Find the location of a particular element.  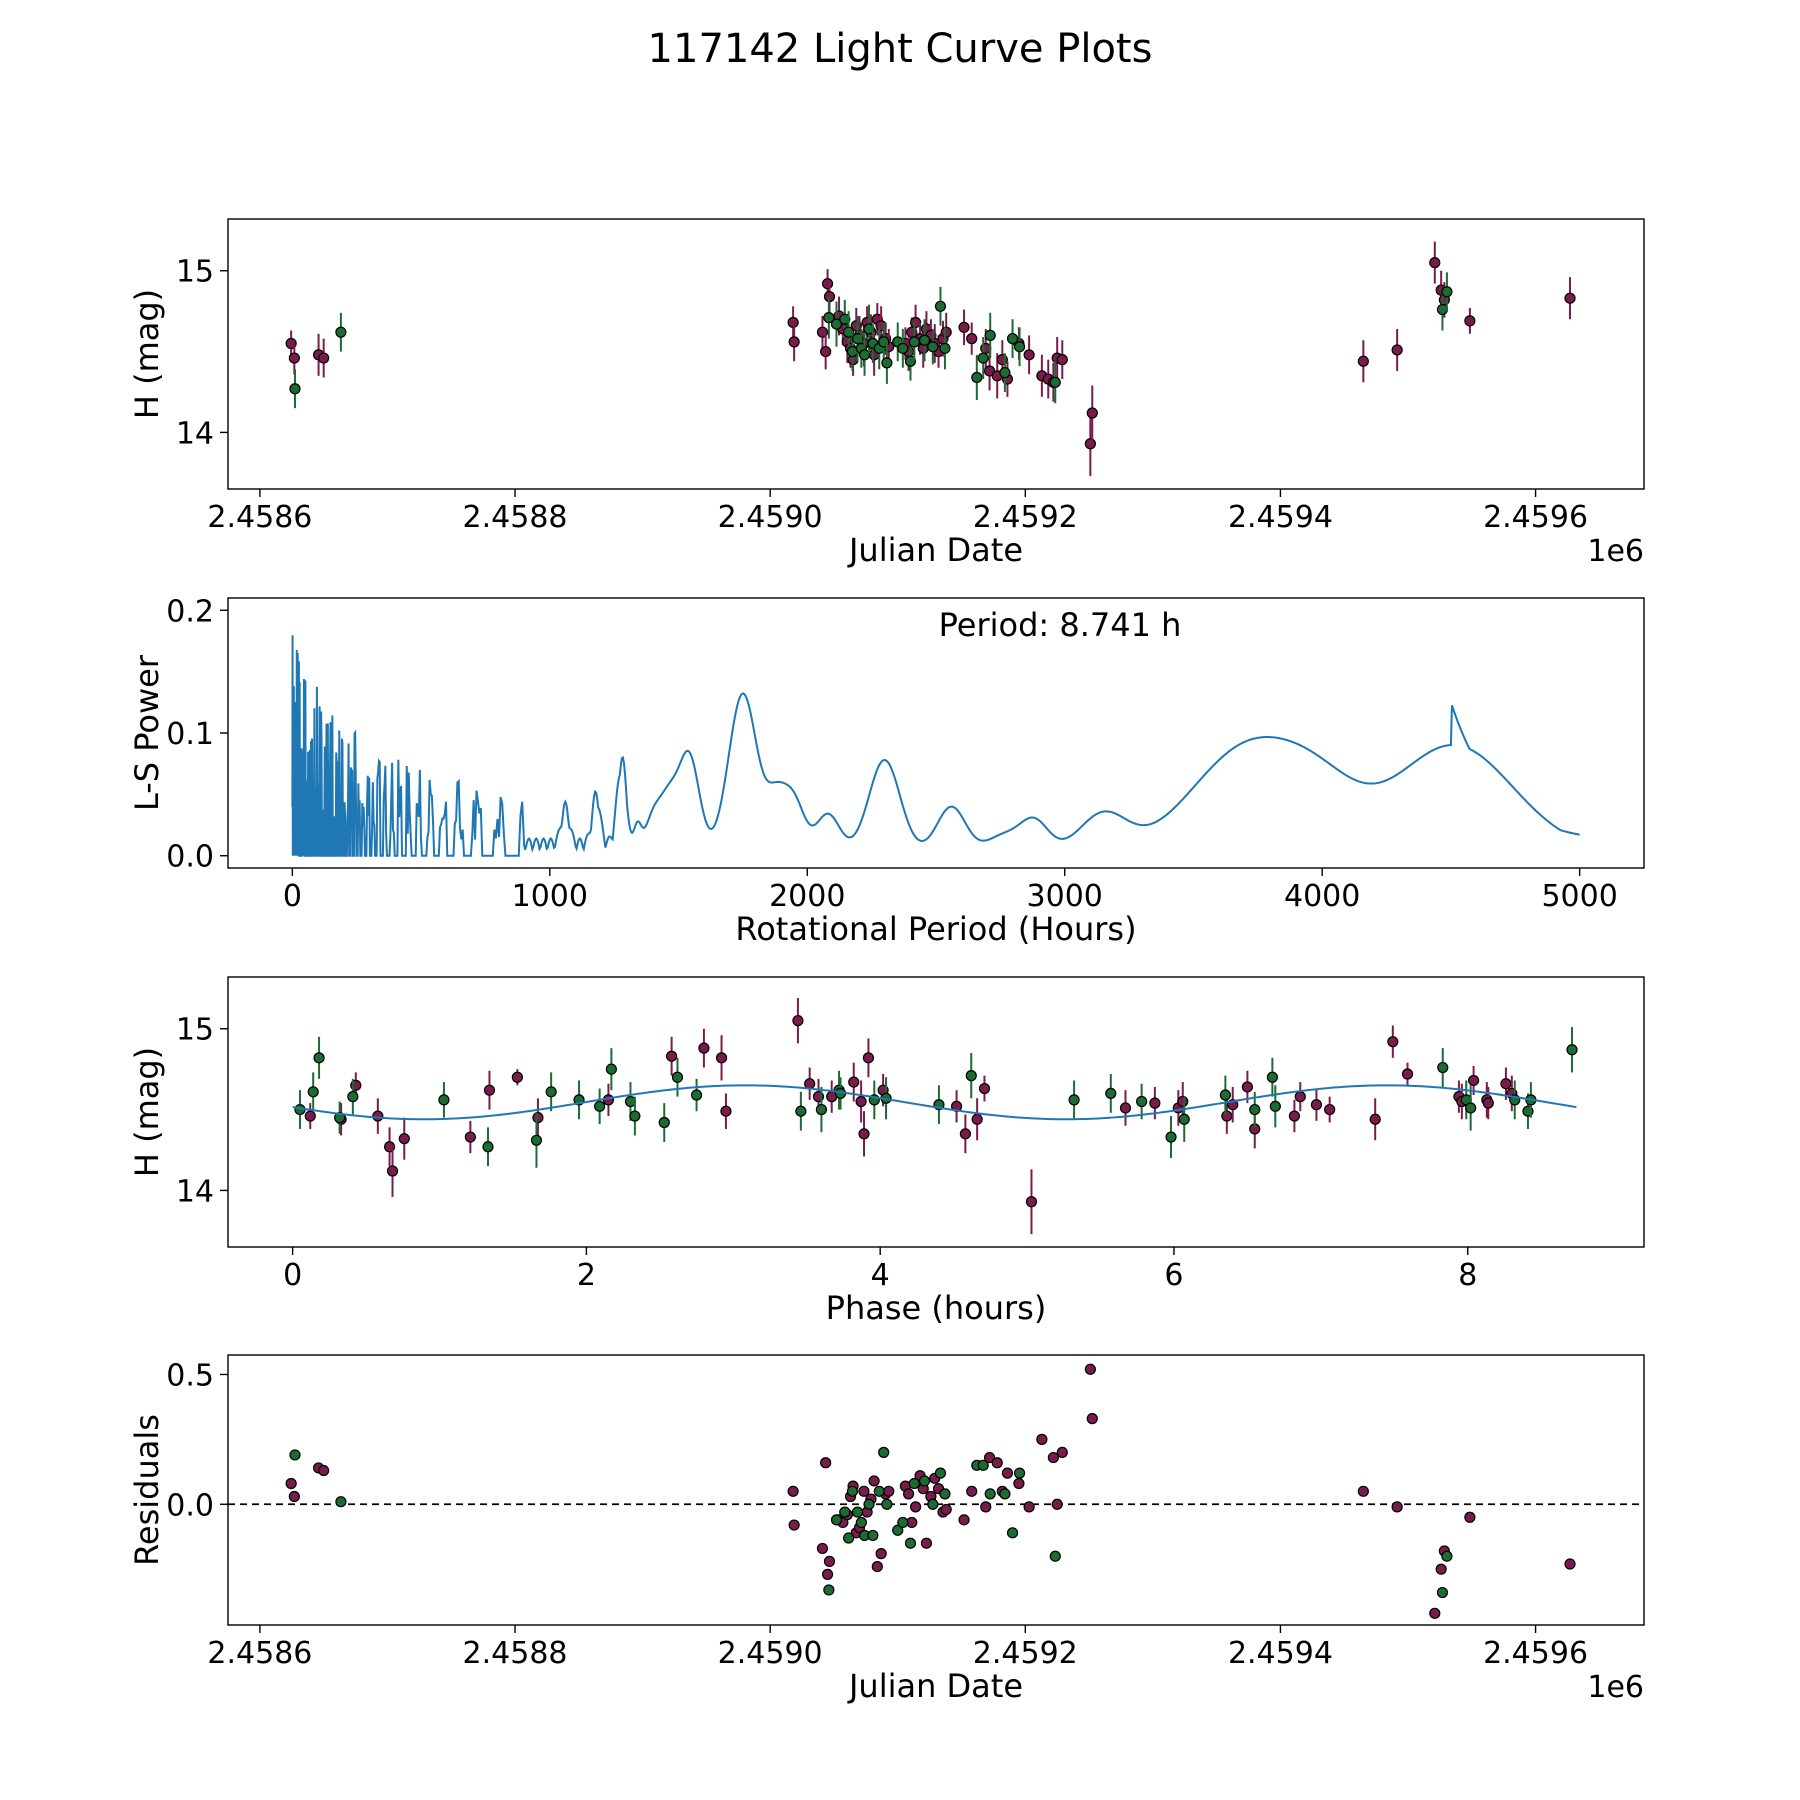

phase-xtick-label: 6 is located at coordinates (1173, 1275).